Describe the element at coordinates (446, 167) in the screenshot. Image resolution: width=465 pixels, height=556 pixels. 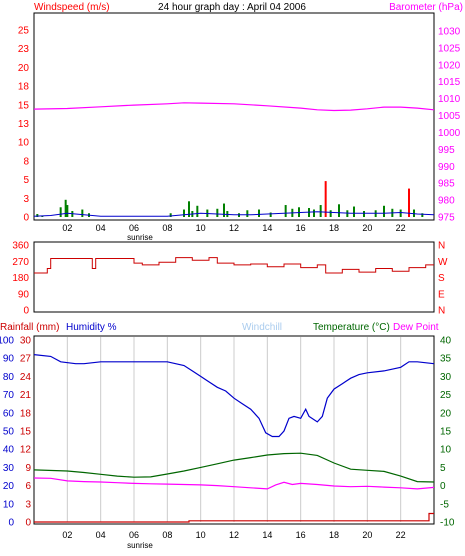
I see `barometer-tick-label: 990` at that location.